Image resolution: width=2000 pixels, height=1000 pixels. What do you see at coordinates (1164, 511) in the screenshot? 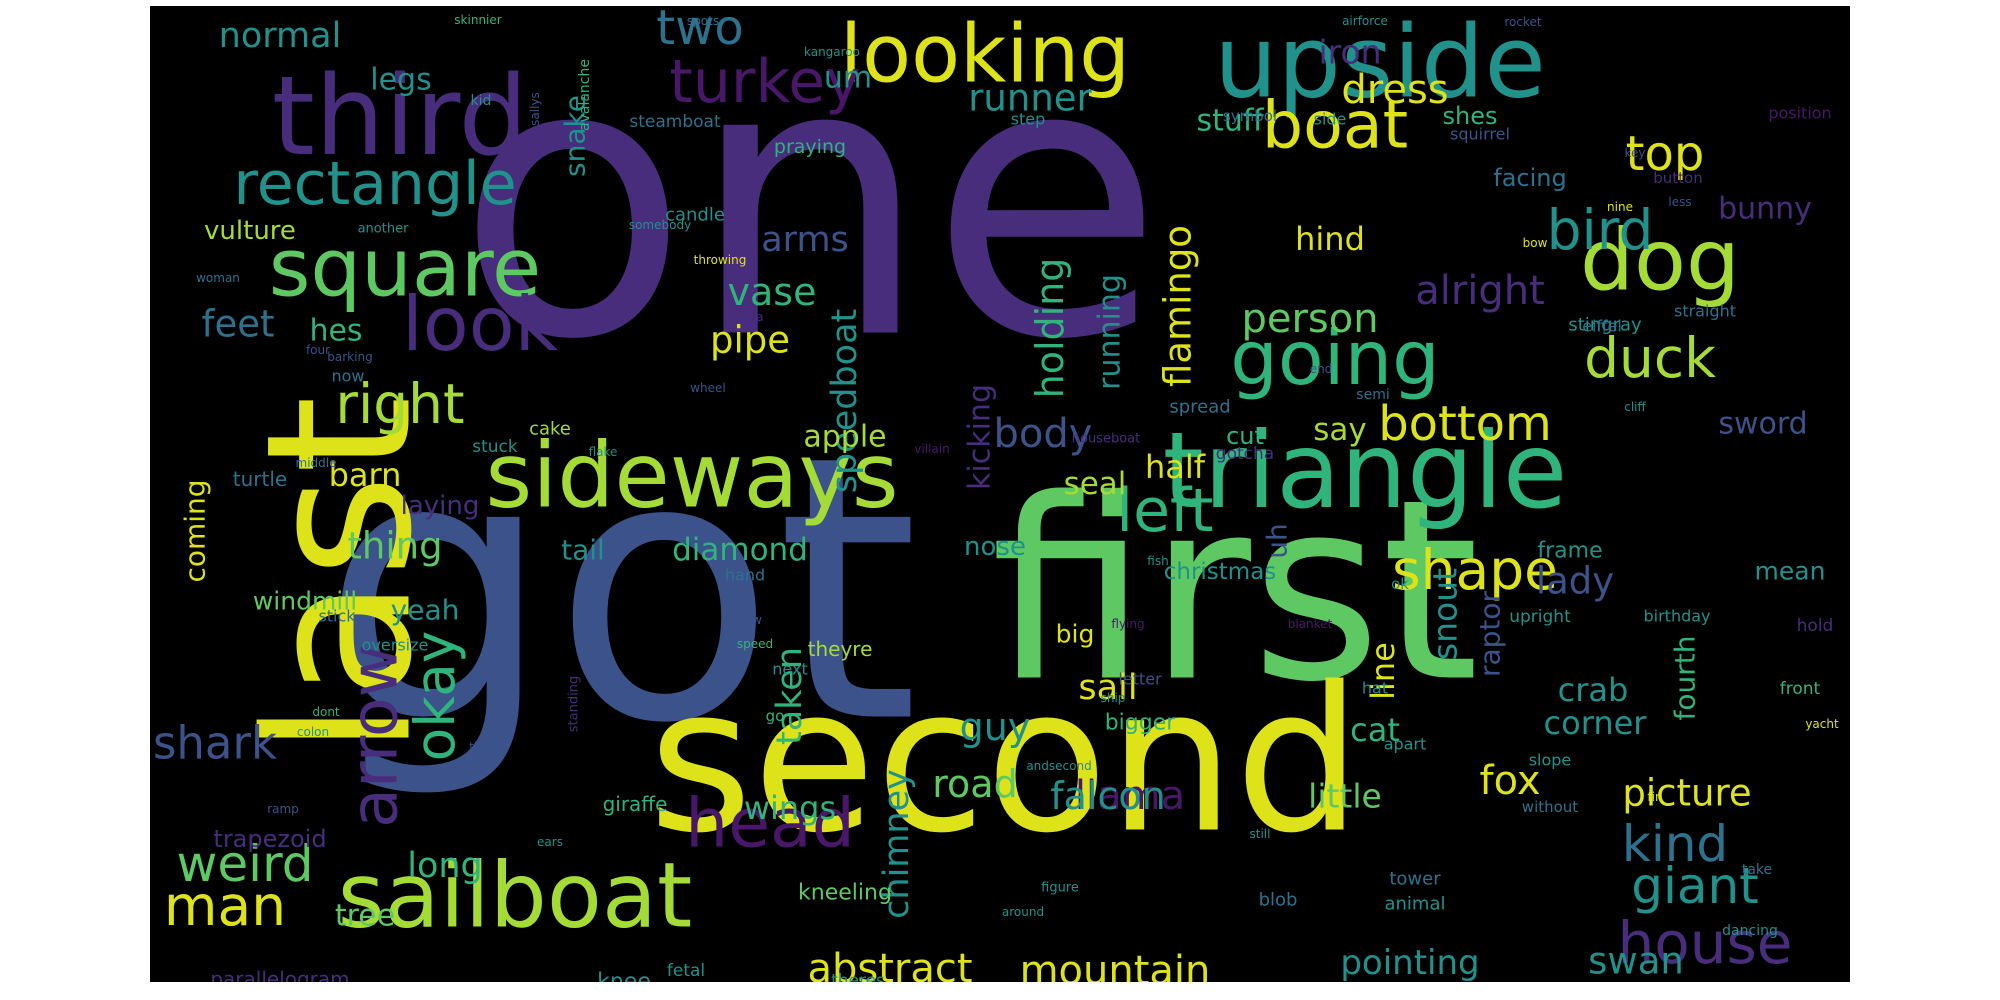
I see `cloud-word-left: left` at bounding box center [1164, 511].